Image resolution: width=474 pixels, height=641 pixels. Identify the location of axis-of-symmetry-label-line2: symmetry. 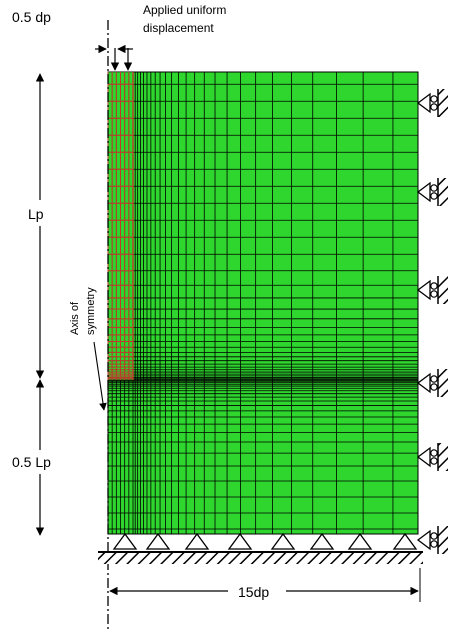
(91, 311).